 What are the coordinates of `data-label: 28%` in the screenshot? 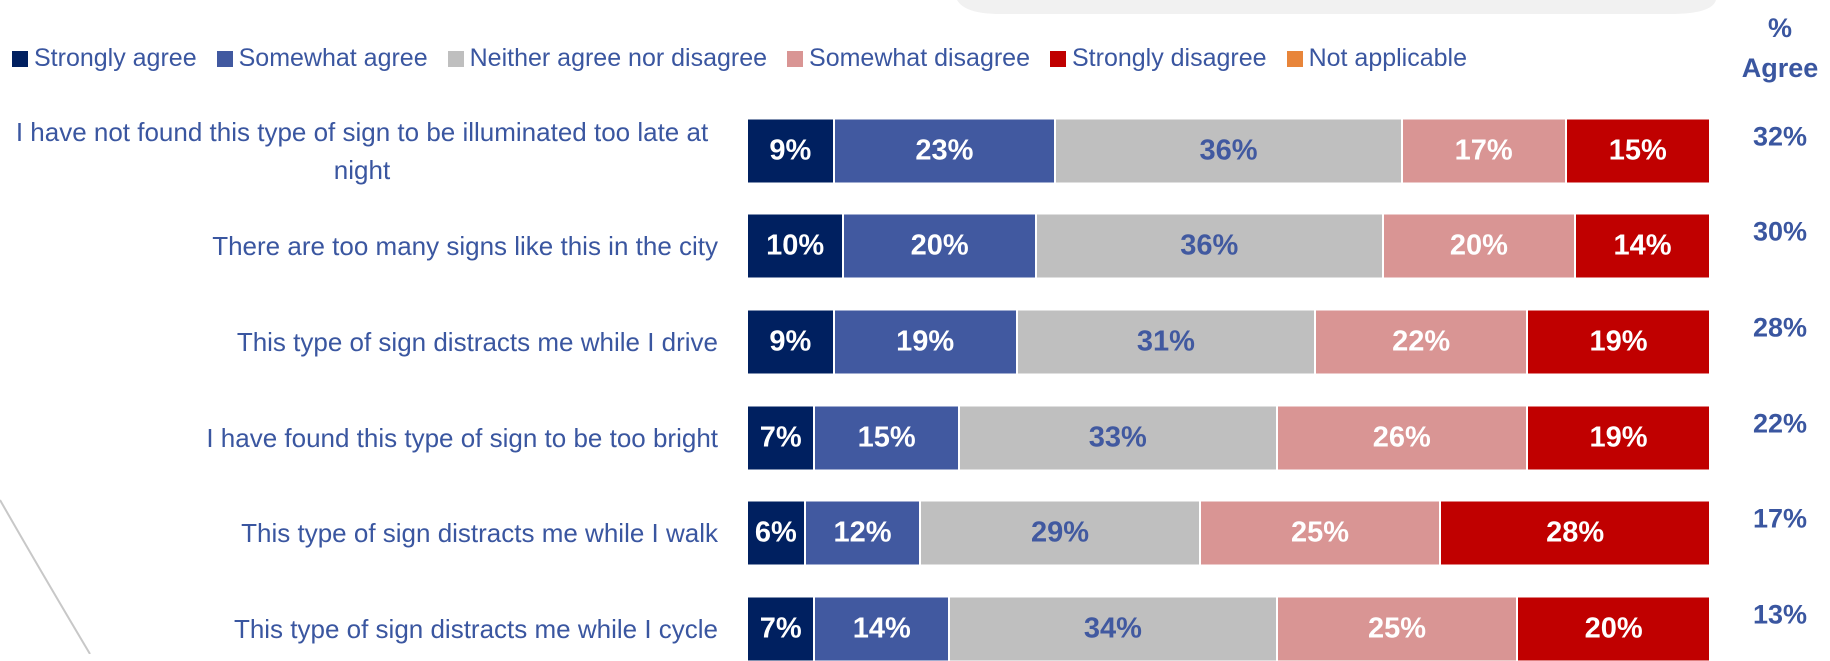 It's located at (1575, 532).